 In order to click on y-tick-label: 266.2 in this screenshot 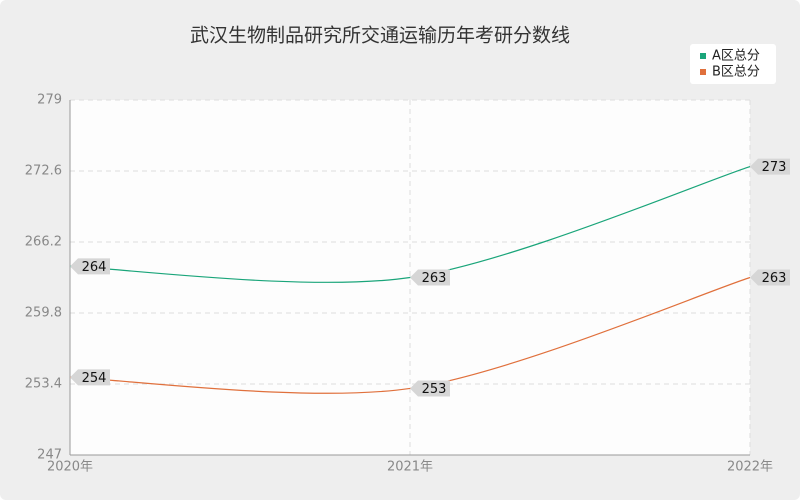, I will do `click(43, 242)`.